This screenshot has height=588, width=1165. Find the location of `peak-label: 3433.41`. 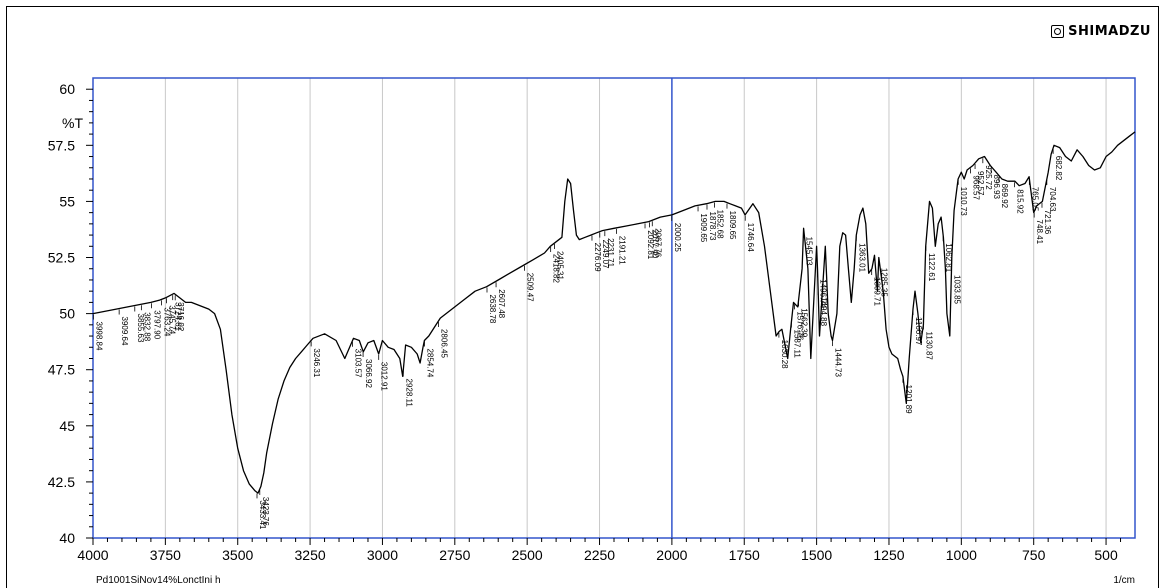

peak-label: 3433.41 is located at coordinates (262, 514).